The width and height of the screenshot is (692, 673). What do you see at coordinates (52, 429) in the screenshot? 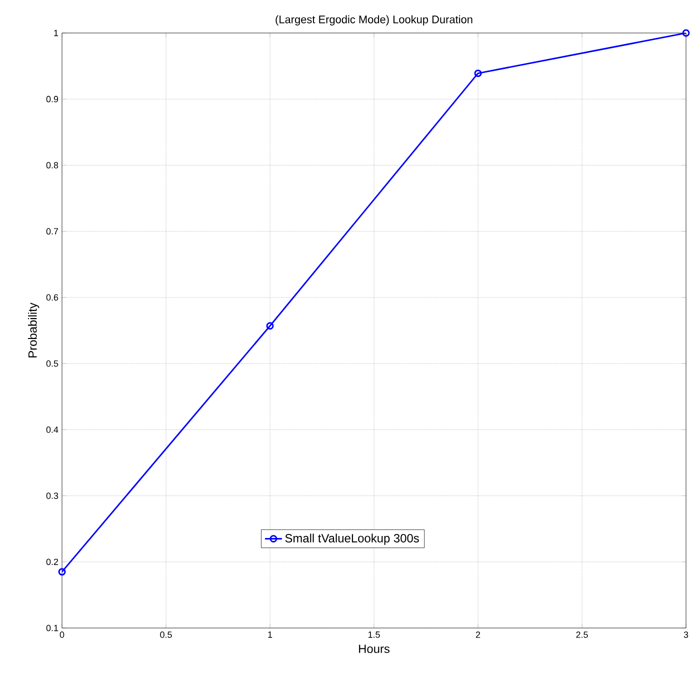
I see `y-tick-label: 0.4` at bounding box center [52, 429].